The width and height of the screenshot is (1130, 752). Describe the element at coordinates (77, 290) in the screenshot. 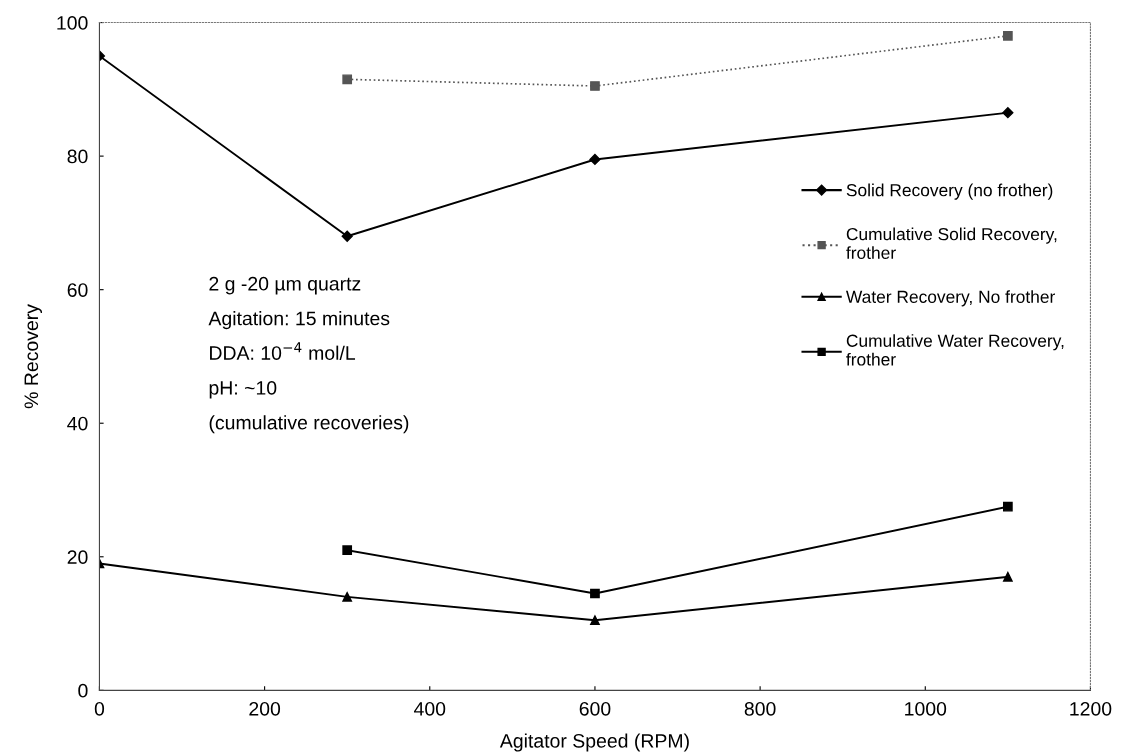

I see `y-tick-label: 60` at that location.